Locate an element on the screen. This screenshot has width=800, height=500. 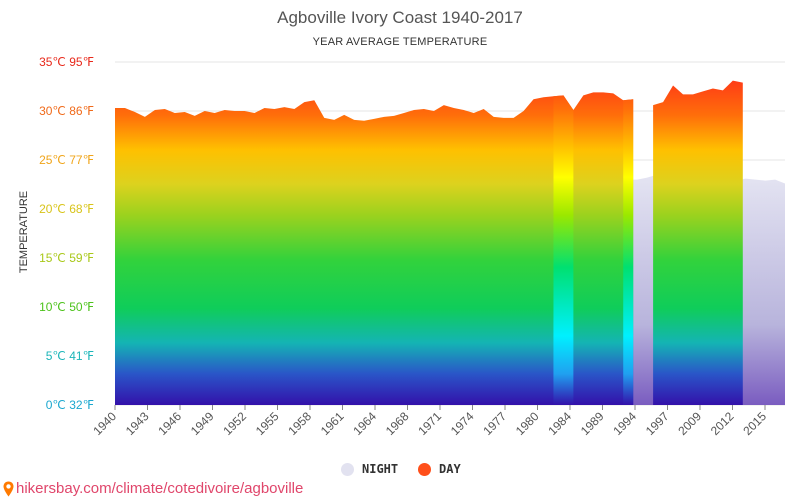
page-title: Agboville Ivory Coast 1940-2017 is located at coordinates (400, 17).